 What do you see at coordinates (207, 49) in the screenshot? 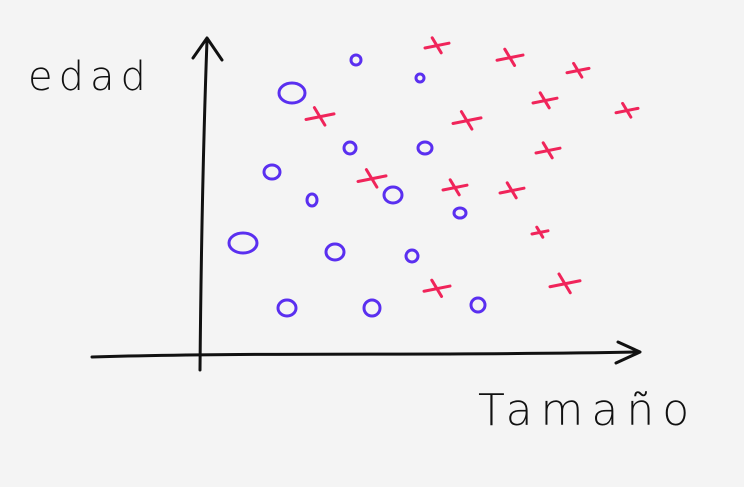
I see `y-axis-arrow` at bounding box center [207, 49].